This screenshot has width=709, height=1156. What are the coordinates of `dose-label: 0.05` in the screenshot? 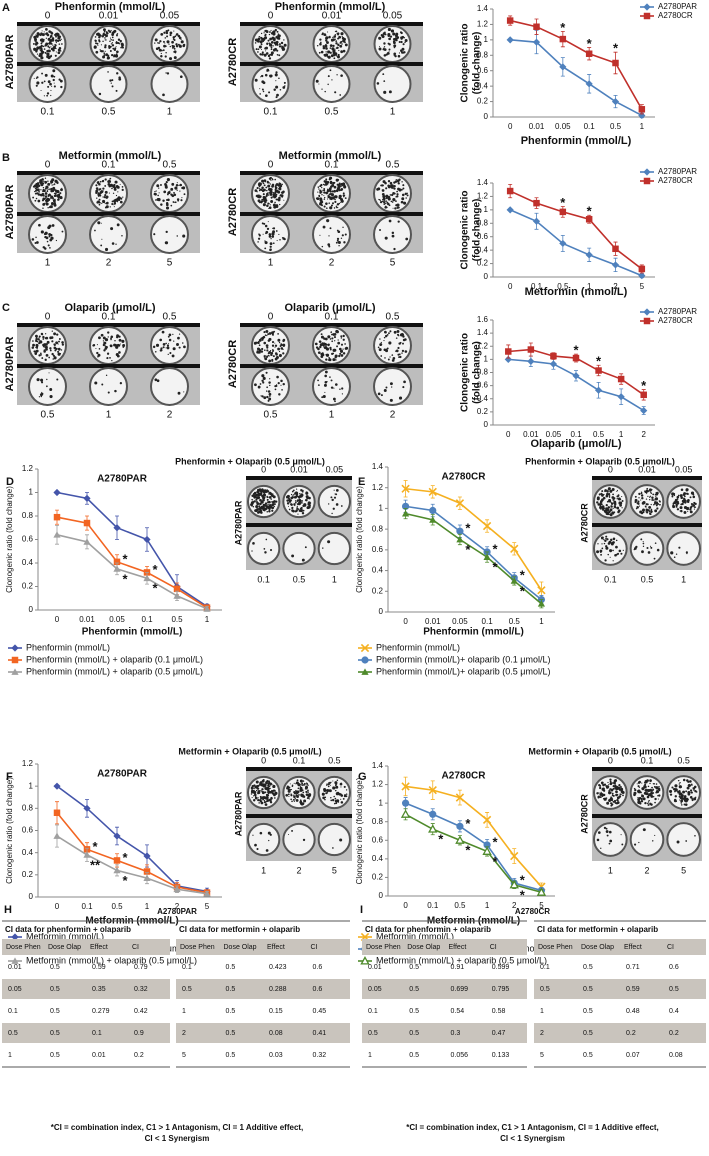 It's located at (335, 469).